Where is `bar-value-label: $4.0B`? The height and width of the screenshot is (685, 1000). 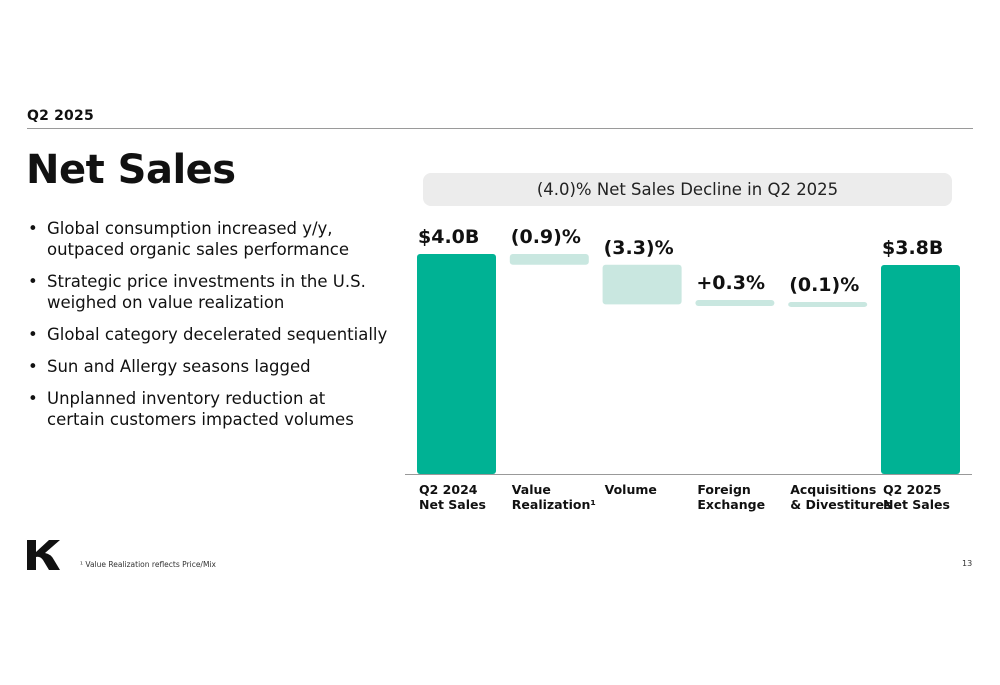 bar-value-label: $4.0B is located at coordinates (448, 237).